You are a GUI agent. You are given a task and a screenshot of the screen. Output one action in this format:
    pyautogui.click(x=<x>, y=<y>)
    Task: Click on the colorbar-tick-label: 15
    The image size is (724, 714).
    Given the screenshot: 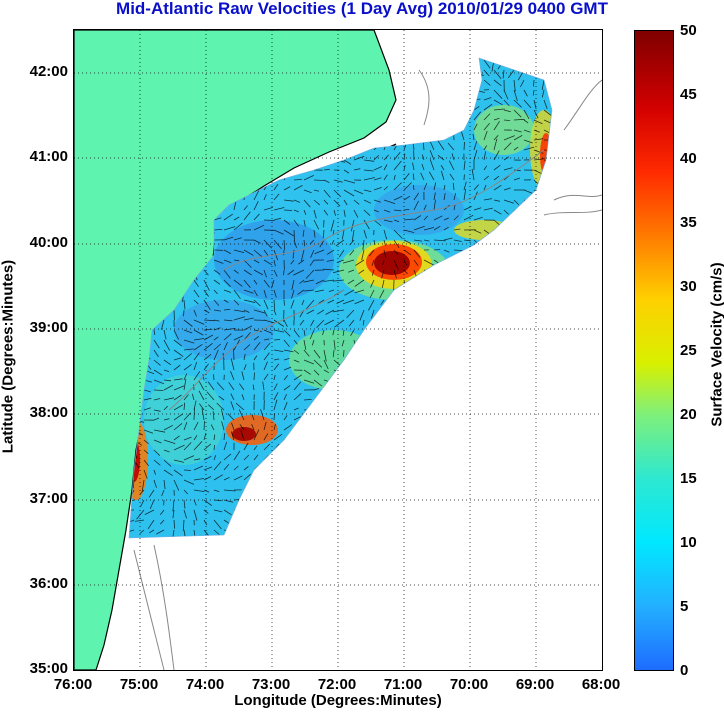 What is the action you would take?
    pyautogui.click(x=688, y=478)
    